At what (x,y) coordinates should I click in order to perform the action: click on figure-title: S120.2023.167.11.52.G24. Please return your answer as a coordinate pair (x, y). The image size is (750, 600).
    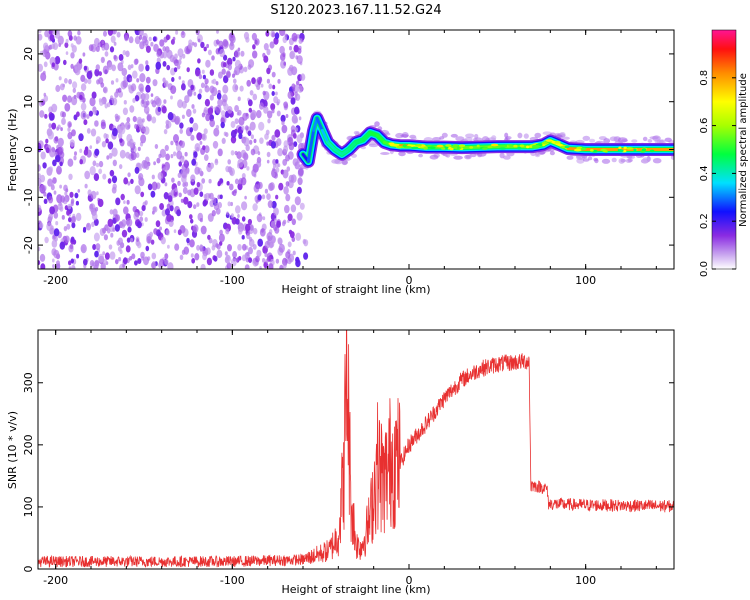
    Looking at the image, I should click on (355, 10).